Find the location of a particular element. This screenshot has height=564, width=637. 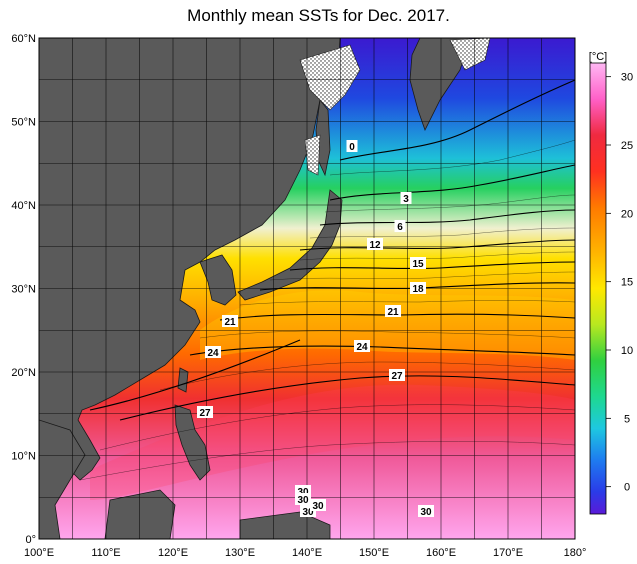

colorbar-tick-label: 0 is located at coordinates (627, 488).